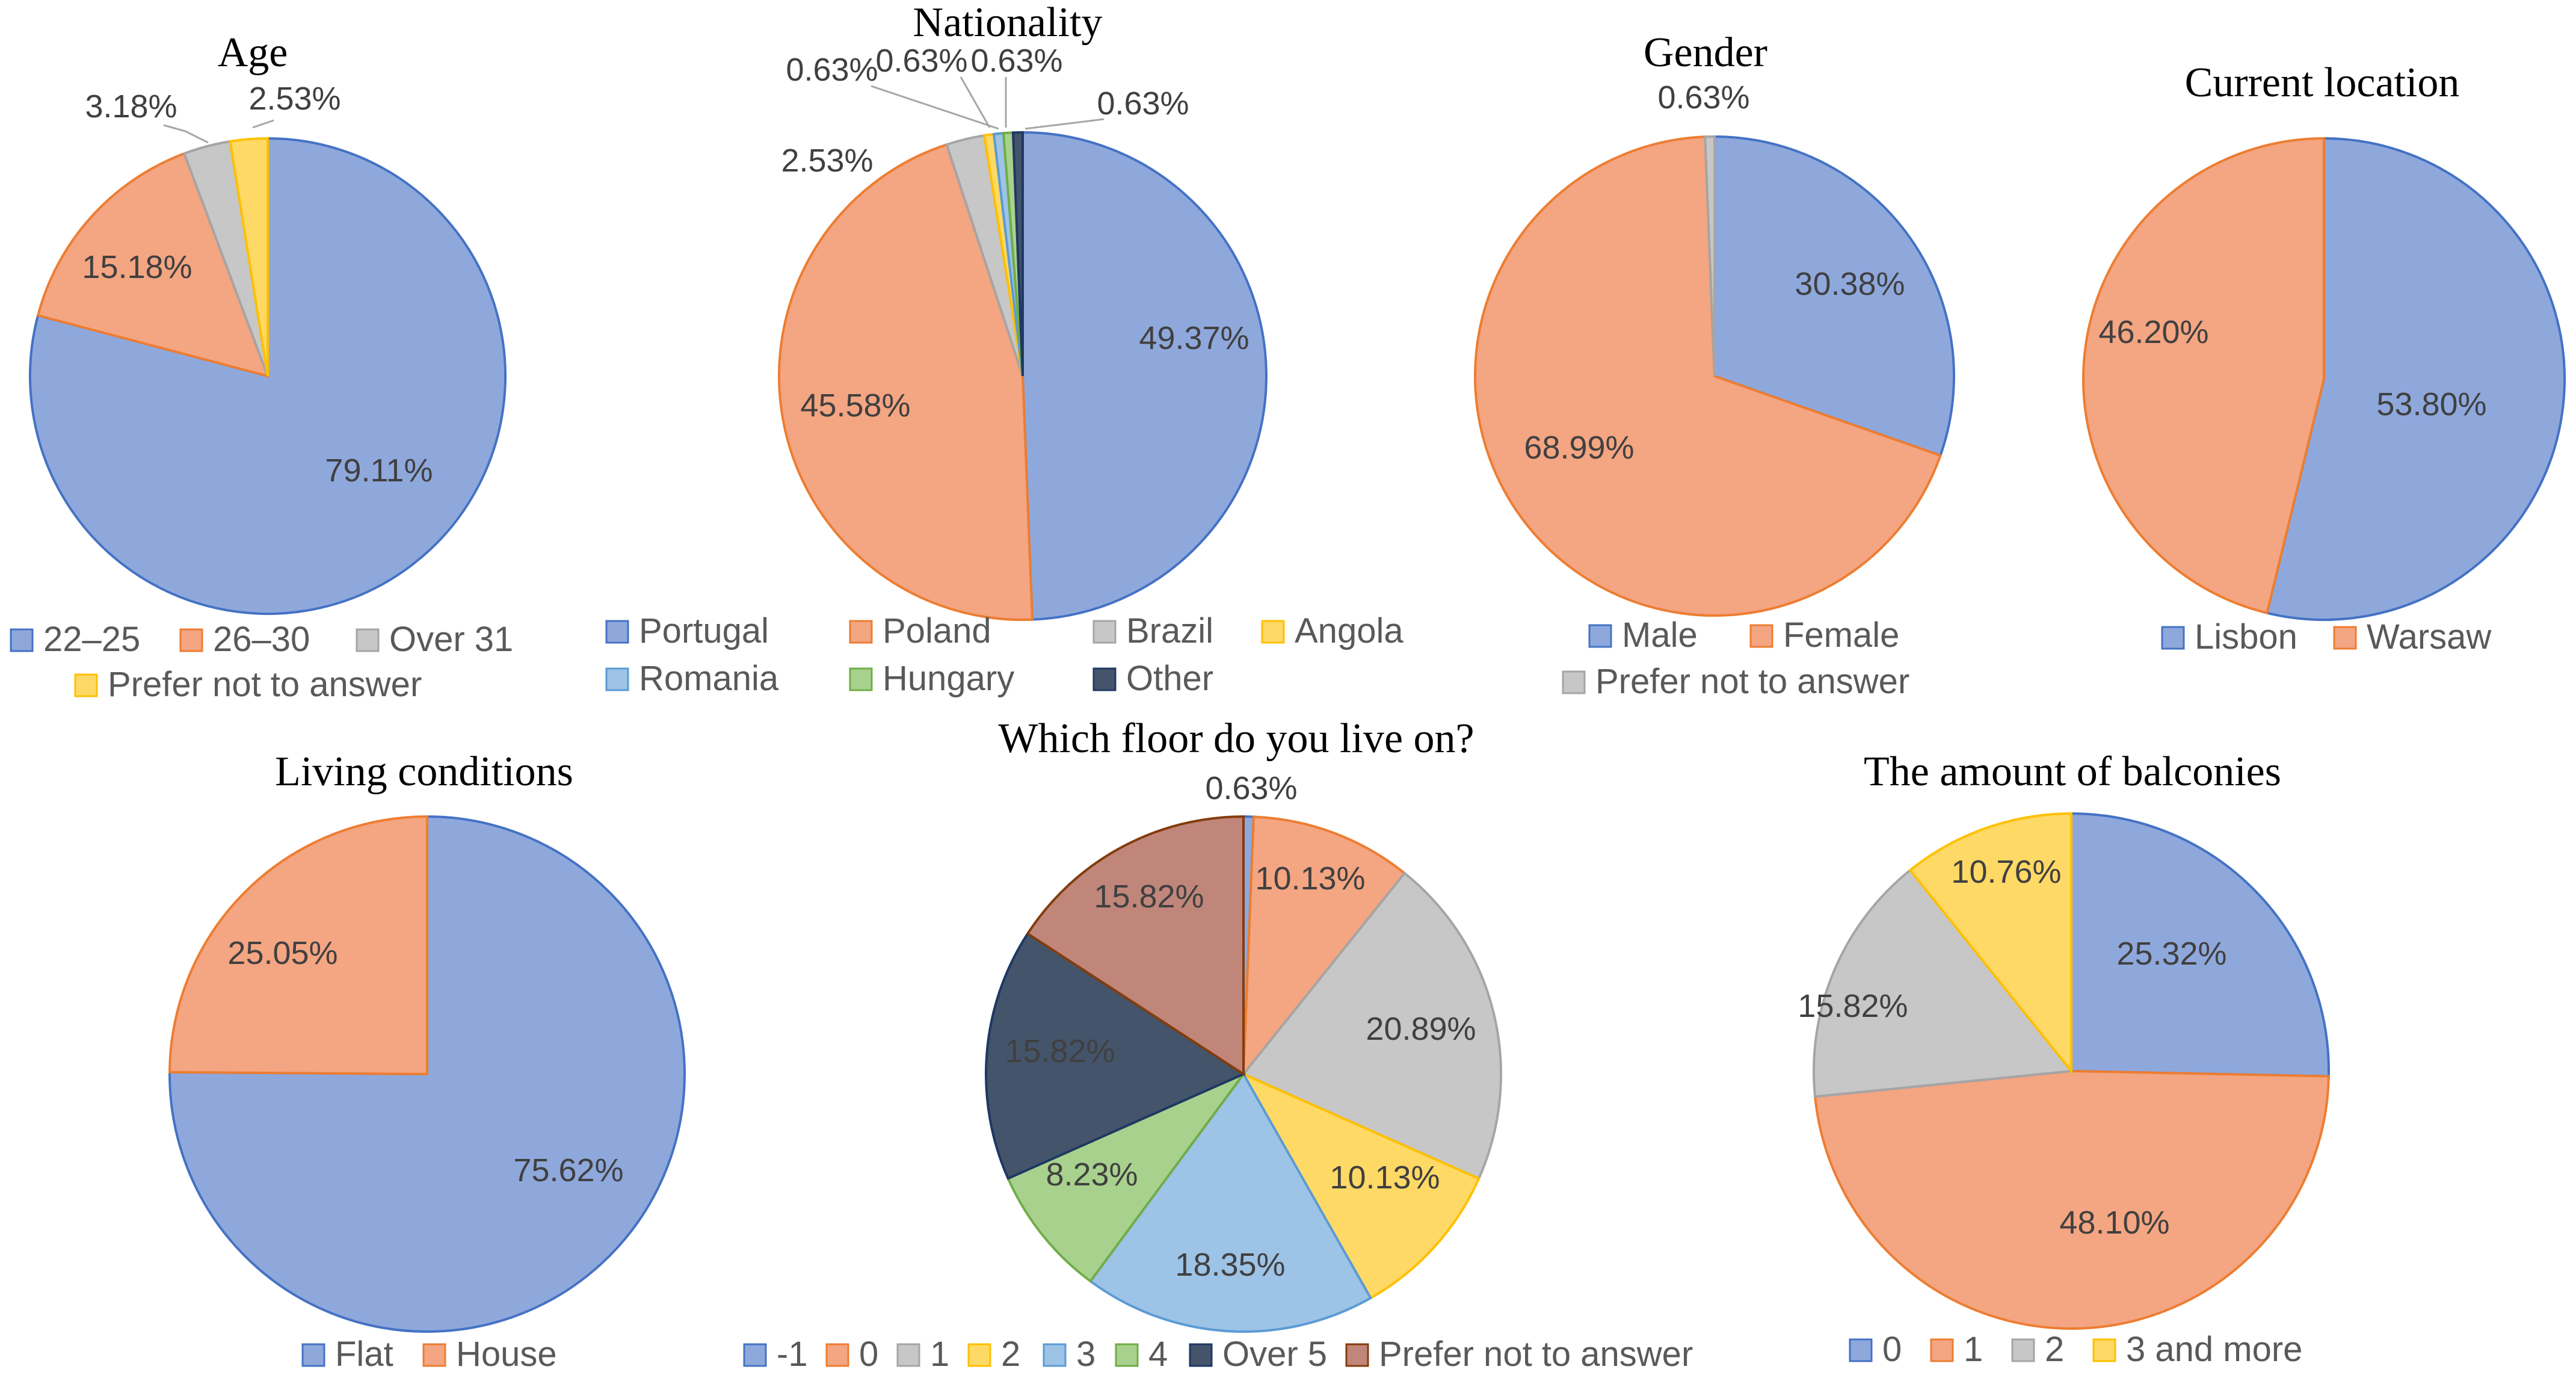 Image resolution: width=2576 pixels, height=1393 pixels. I want to click on legend-label: Portugal, so click(704, 630).